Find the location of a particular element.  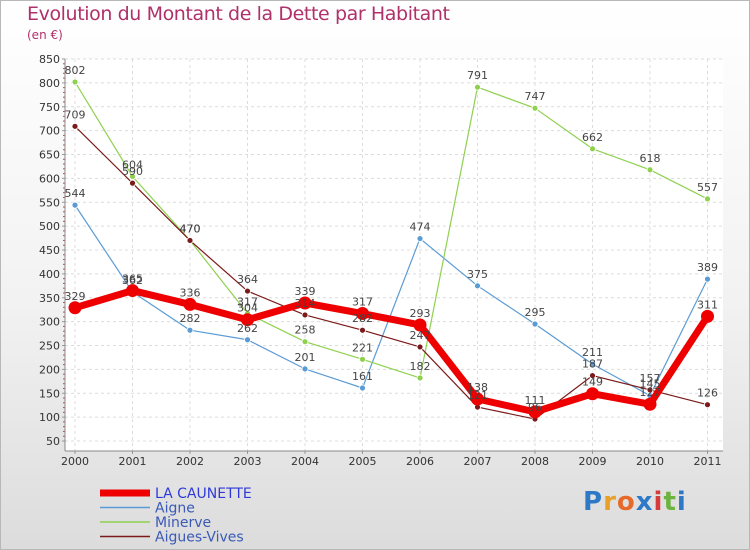

y-tick-label: 300 is located at coordinates (49, 322).